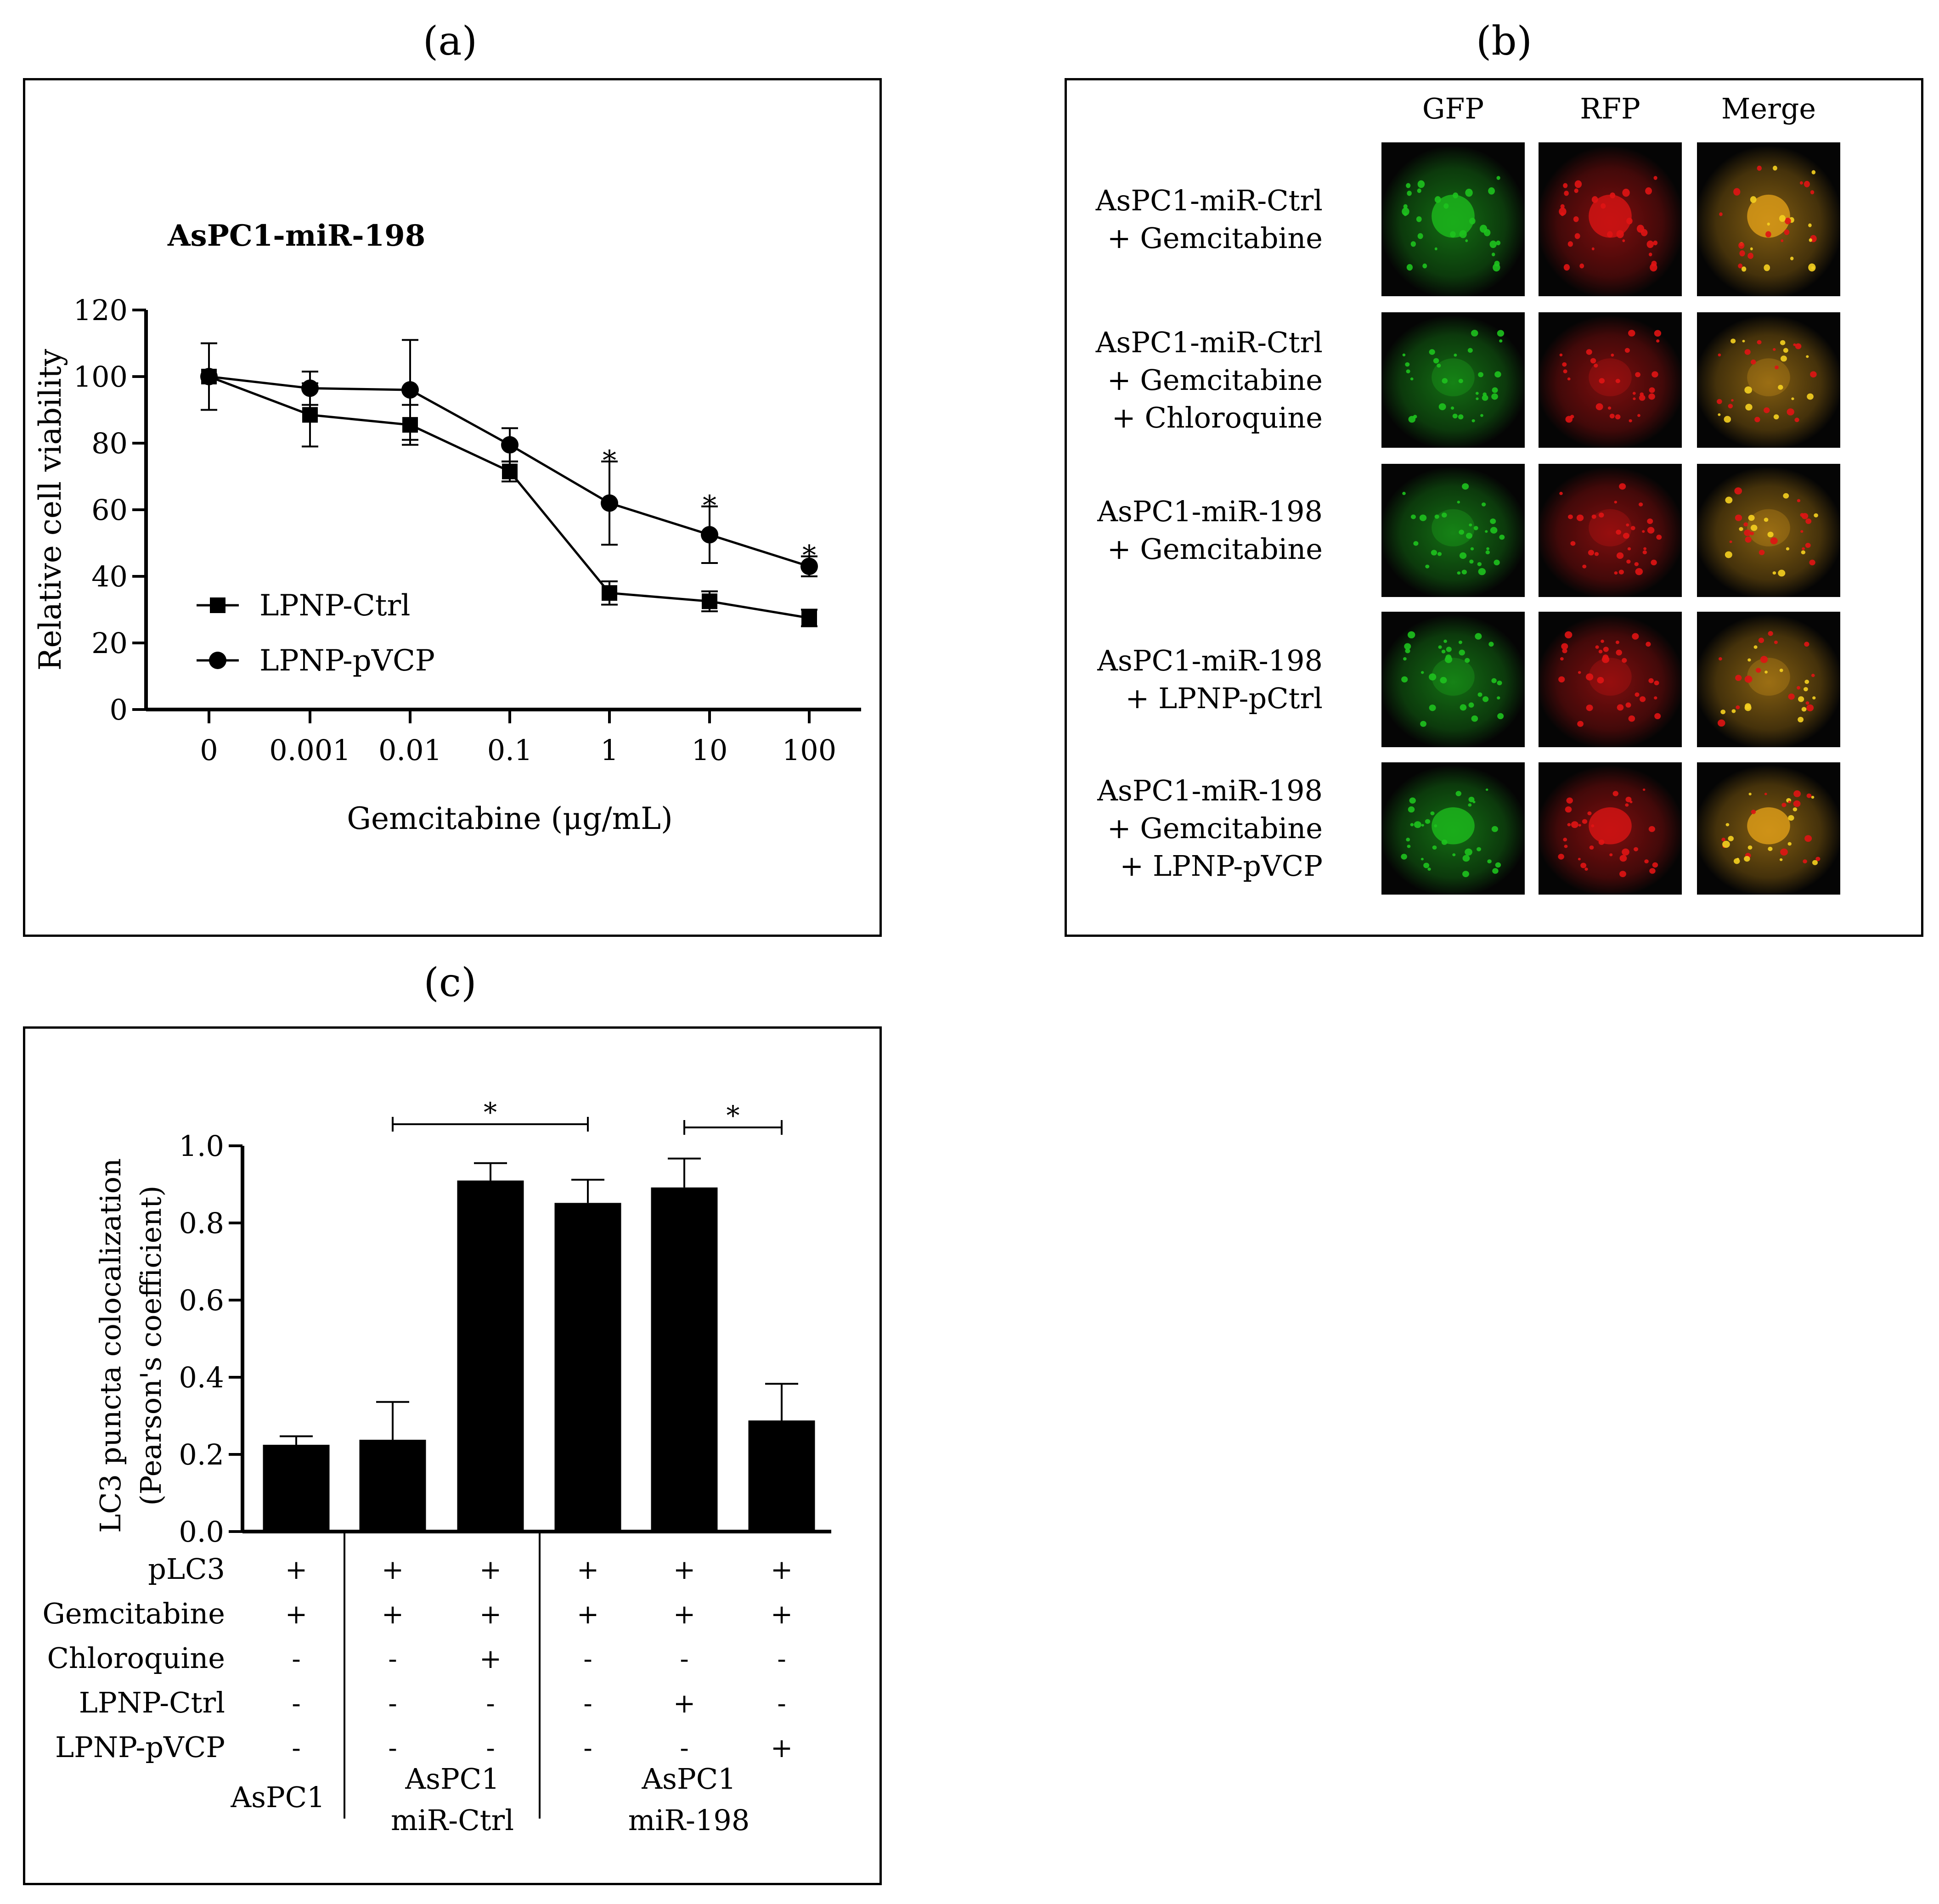 This screenshot has width=1939, height=1904. I want to click on panel-label-c: (c), so click(450, 983).